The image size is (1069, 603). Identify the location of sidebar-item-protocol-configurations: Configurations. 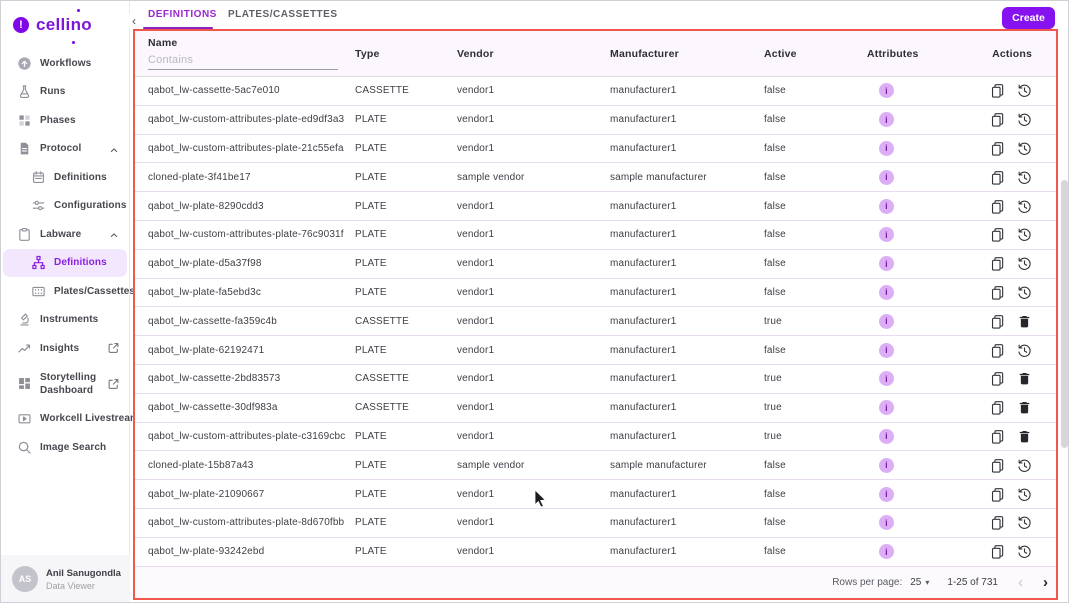
(65, 206).